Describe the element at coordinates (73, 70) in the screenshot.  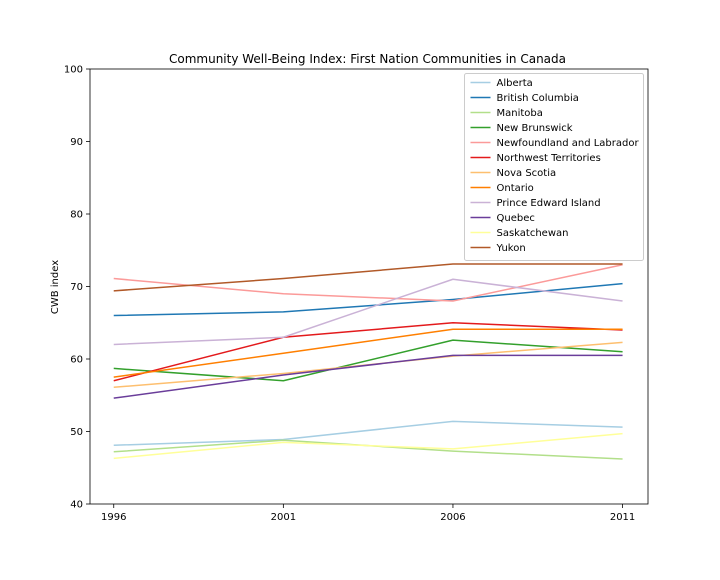
I see `y-tick-label: 100` at that location.